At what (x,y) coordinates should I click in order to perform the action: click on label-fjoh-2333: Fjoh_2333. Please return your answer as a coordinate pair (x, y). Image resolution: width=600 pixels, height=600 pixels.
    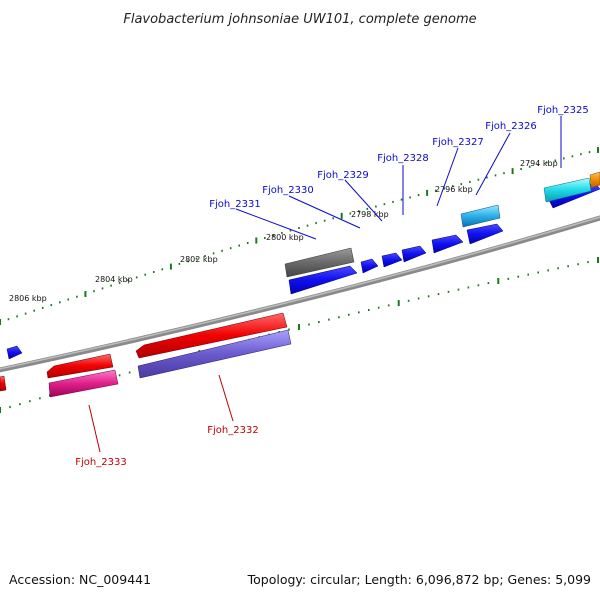
    Looking at the image, I should click on (100, 462).